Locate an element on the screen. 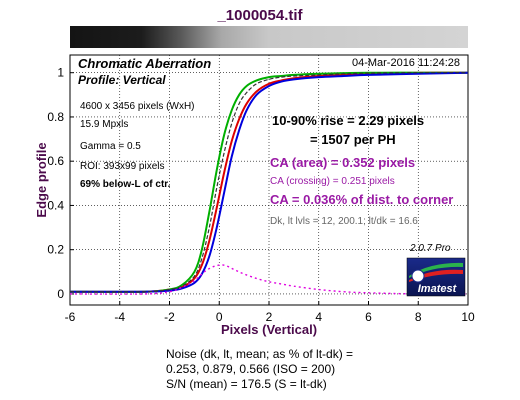 The height and width of the screenshot is (400, 520). rise-line-1: 10-90% rise = 2.29 pixels is located at coordinates (348, 120).